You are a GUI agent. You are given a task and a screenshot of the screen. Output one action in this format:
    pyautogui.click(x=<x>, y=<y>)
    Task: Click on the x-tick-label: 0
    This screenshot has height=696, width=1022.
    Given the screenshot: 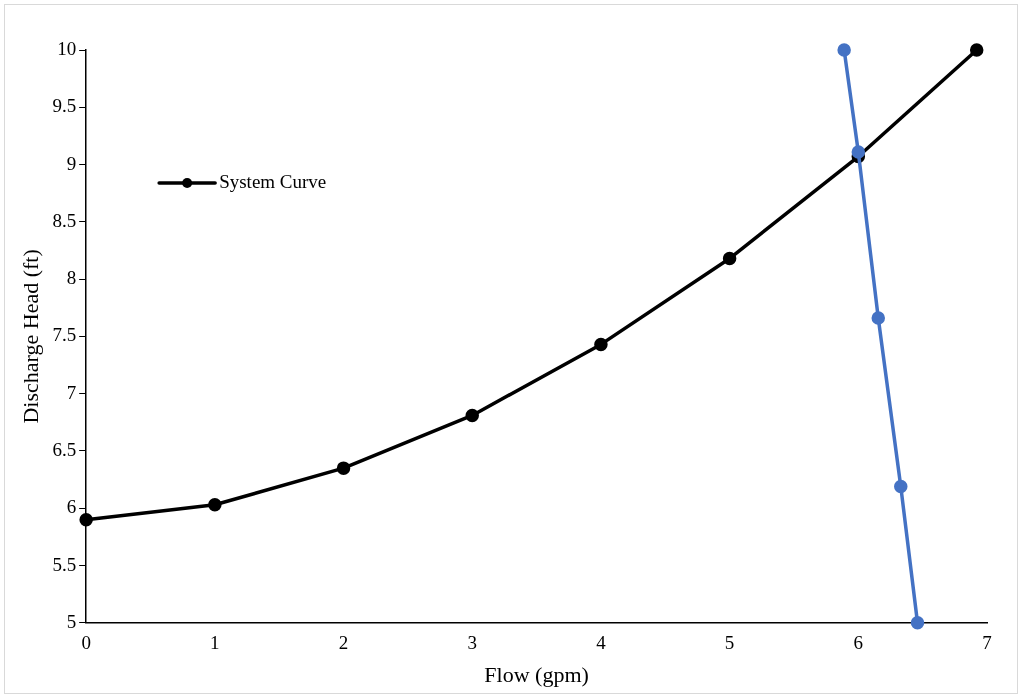 What is the action you would take?
    pyautogui.click(x=86, y=643)
    